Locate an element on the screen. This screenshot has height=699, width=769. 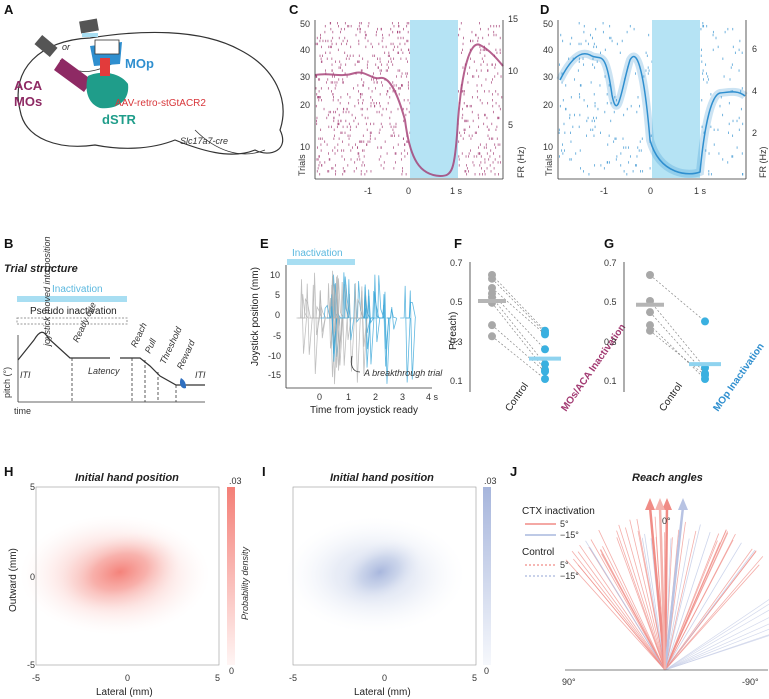
b-inactivation-bar is located at coordinates (72, 299).